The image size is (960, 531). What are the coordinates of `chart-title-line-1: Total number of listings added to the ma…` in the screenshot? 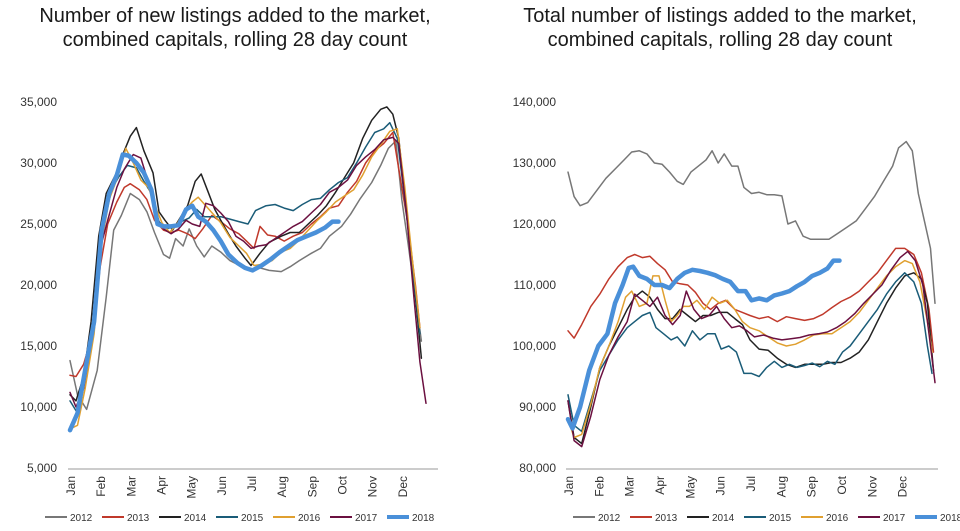 It's located at (720, 16).